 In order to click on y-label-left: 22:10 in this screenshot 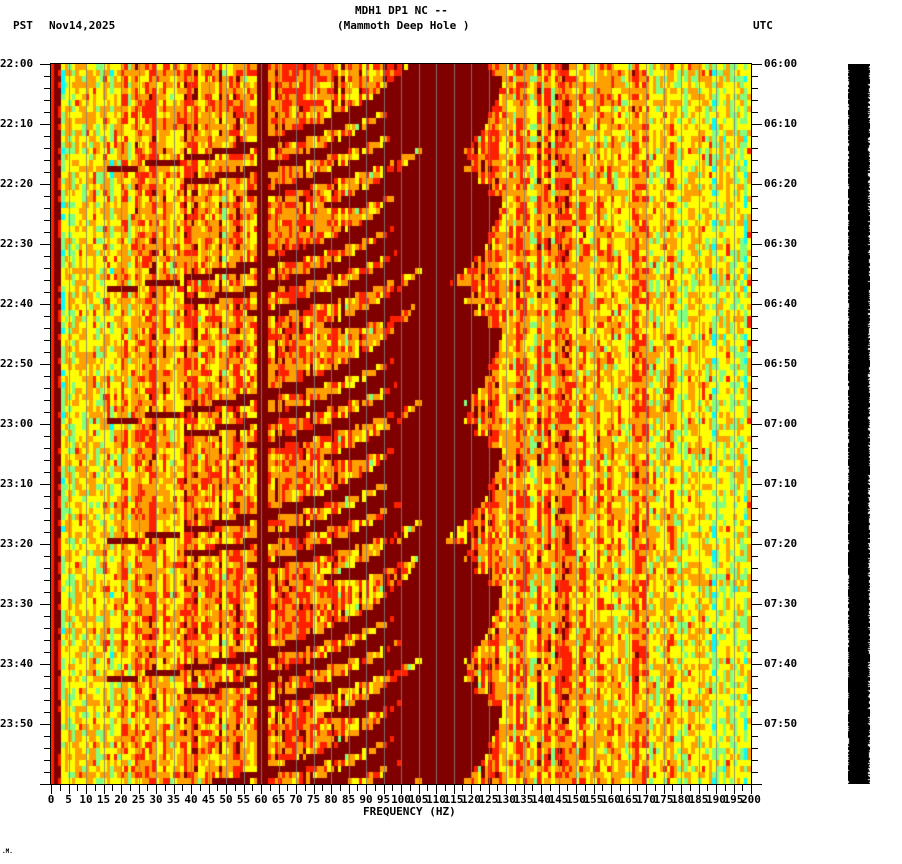, I will do `click(17, 123)`.